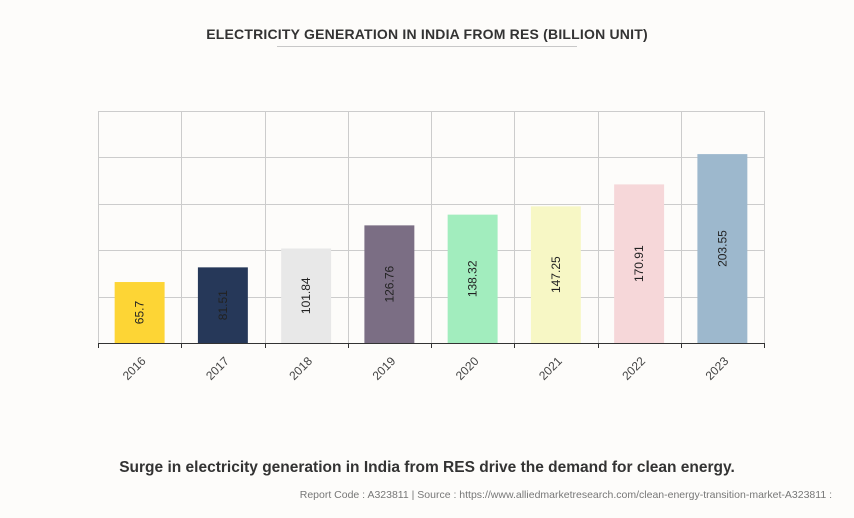 The height and width of the screenshot is (518, 854). What do you see at coordinates (550, 368) in the screenshot?
I see `x-tick-label: 2021` at bounding box center [550, 368].